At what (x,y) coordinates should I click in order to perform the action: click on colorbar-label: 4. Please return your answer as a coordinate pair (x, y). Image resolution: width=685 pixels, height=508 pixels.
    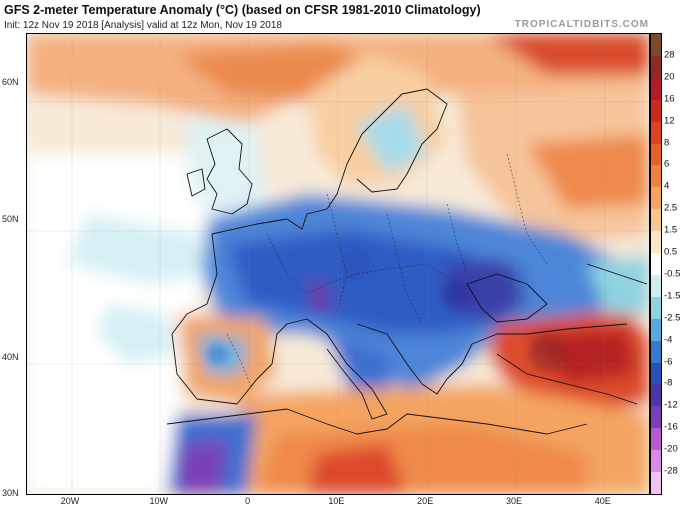
    Looking at the image, I should click on (667, 186).